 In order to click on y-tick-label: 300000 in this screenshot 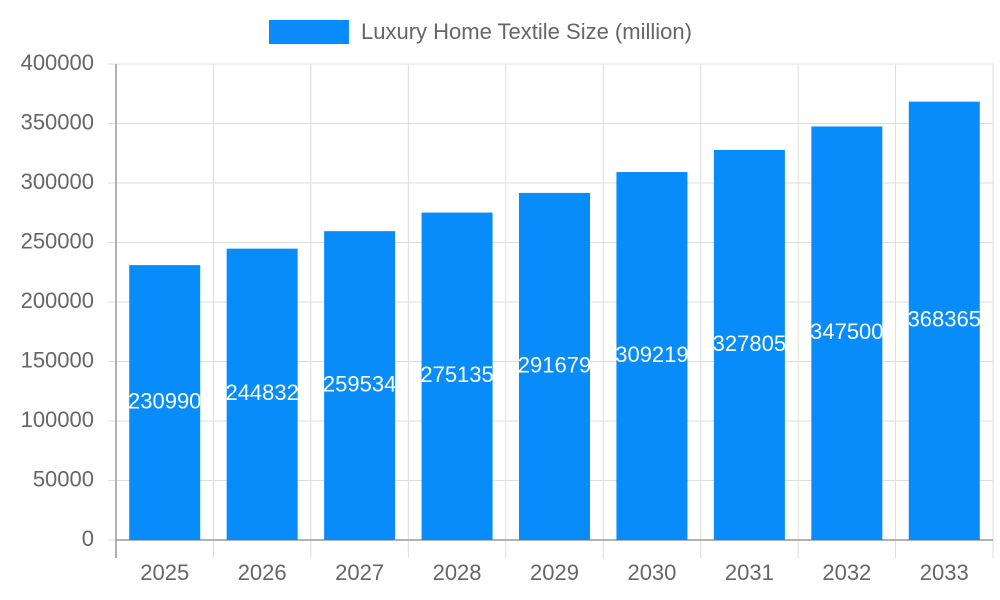, I will do `click(57, 181)`.